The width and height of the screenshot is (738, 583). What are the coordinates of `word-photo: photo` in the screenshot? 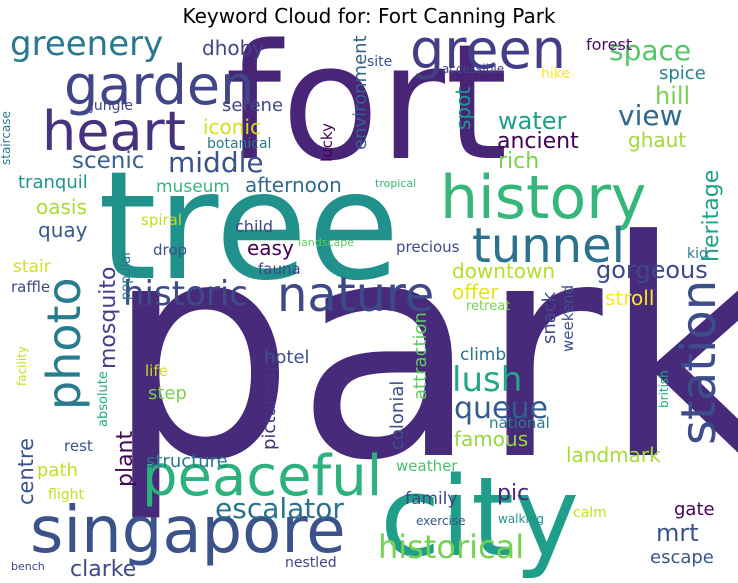 It's located at (64, 343).